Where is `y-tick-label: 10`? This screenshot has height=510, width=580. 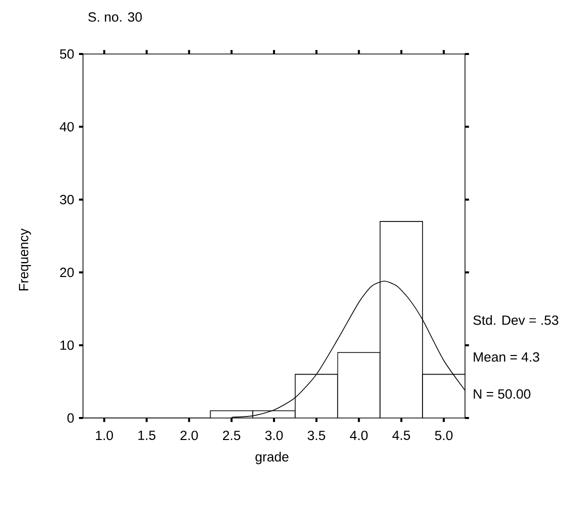
y-tick-label: 10 is located at coordinates (67, 345).